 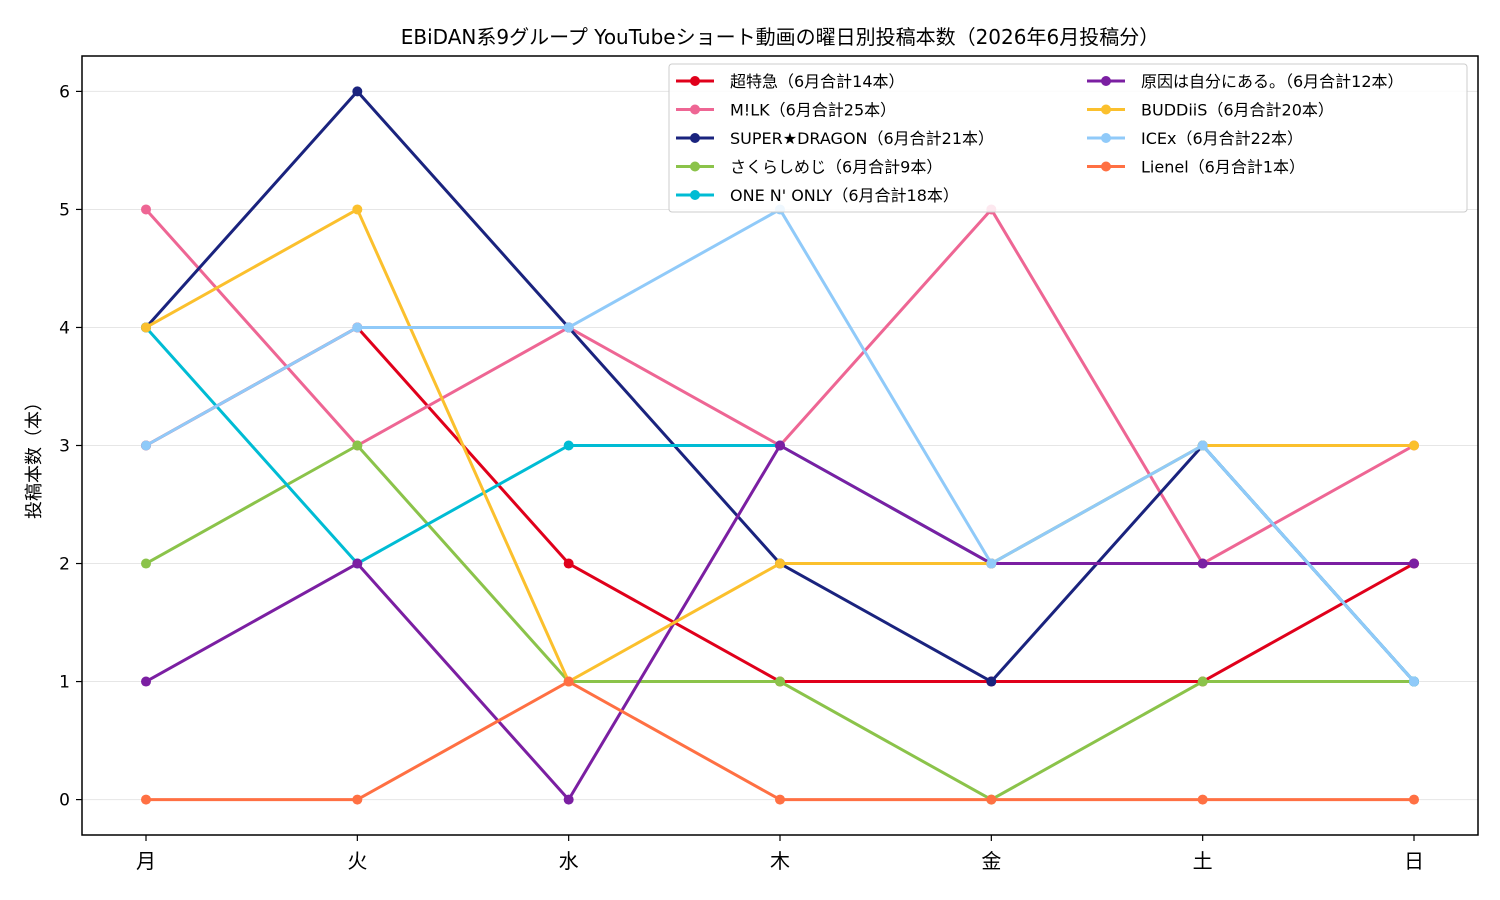 I want to click on x-tick-label: 木, so click(x=780, y=861).